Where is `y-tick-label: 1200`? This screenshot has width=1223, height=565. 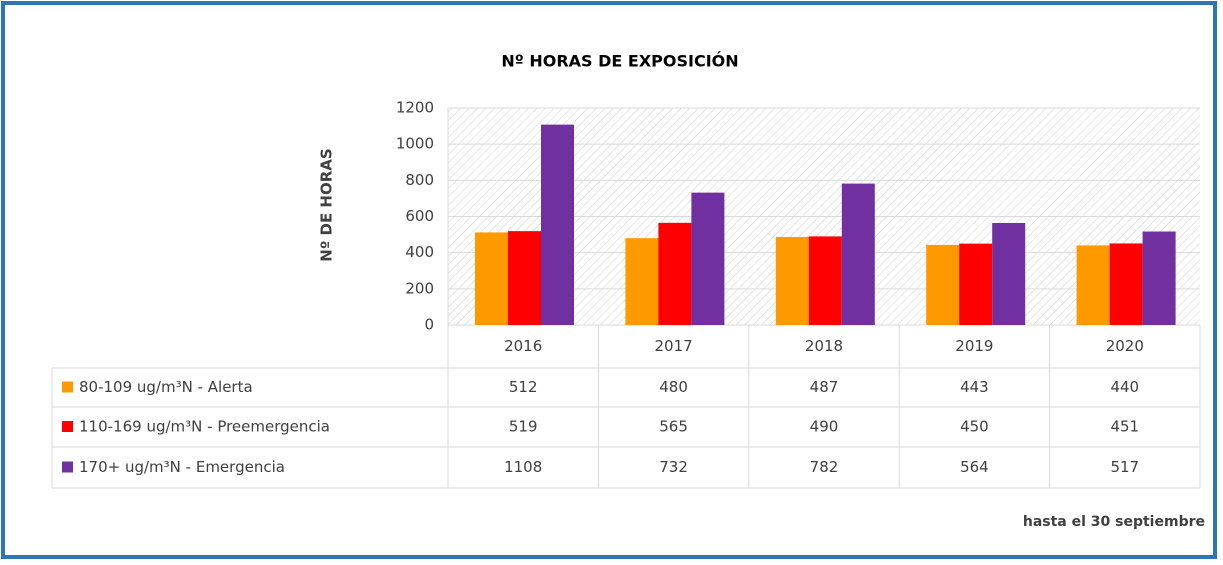
y-tick-label: 1200 is located at coordinates (415, 108).